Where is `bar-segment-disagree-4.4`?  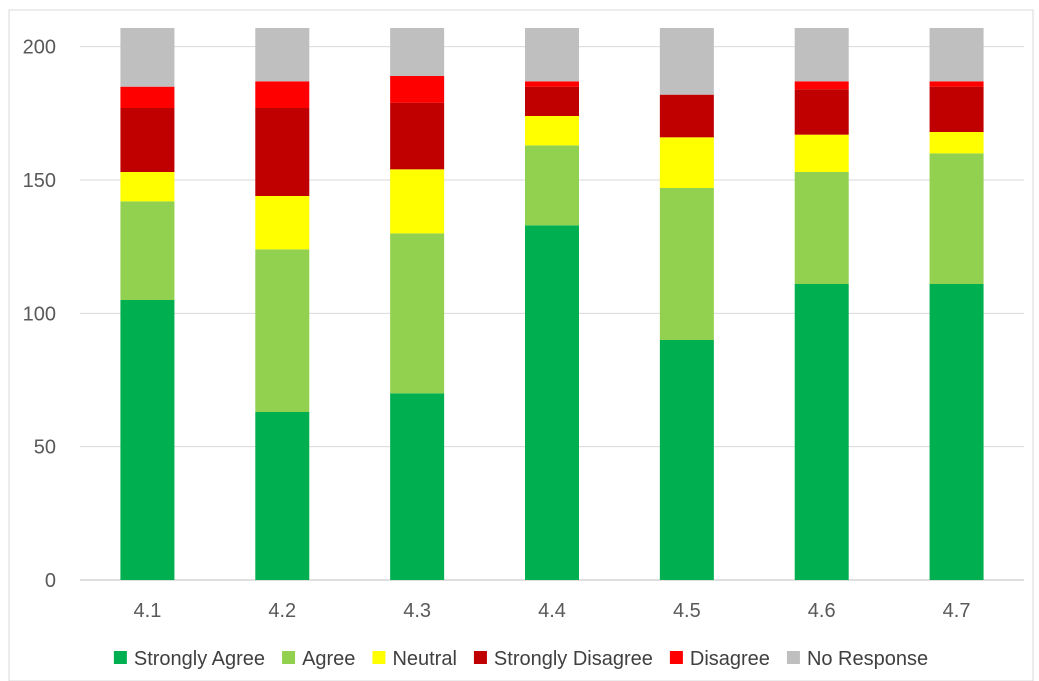
bar-segment-disagree-4.4 is located at coordinates (552, 84).